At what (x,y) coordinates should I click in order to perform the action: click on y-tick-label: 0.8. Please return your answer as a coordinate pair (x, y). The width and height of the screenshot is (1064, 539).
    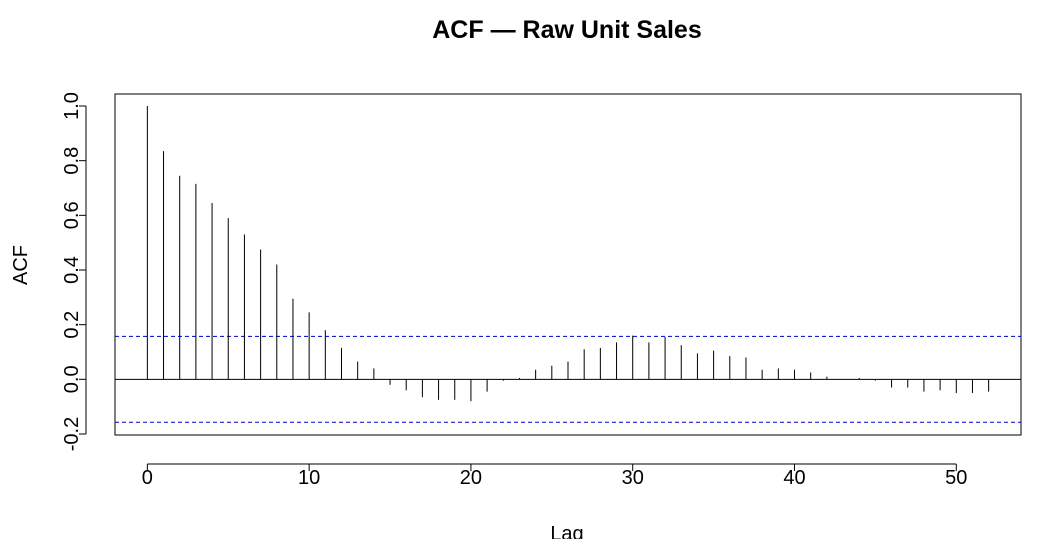
    Looking at the image, I should click on (72, 161).